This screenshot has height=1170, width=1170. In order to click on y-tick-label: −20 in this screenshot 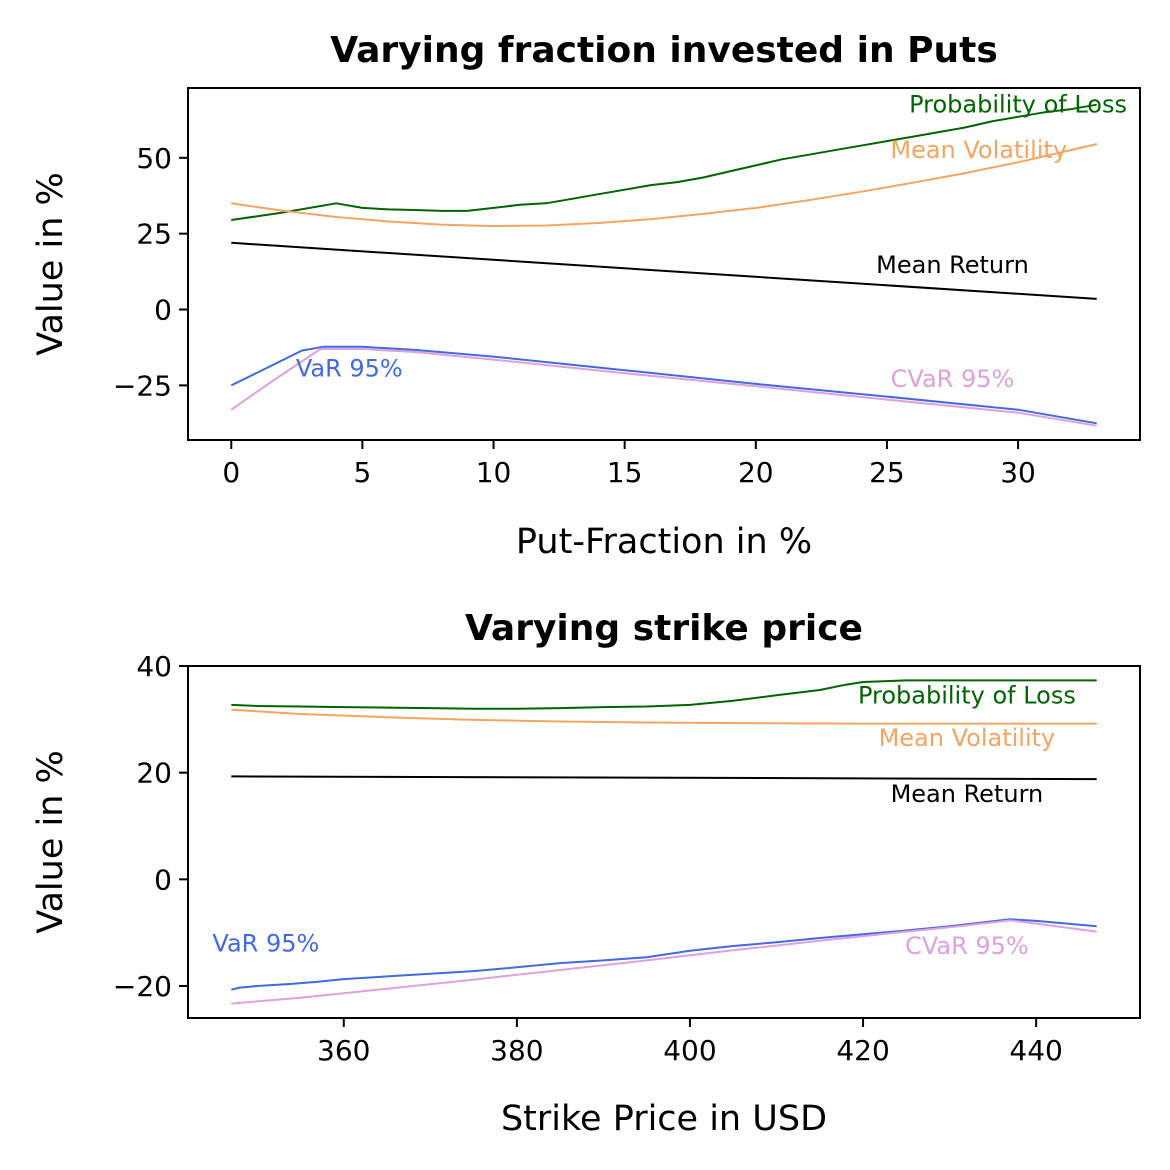, I will do `click(142, 986)`.